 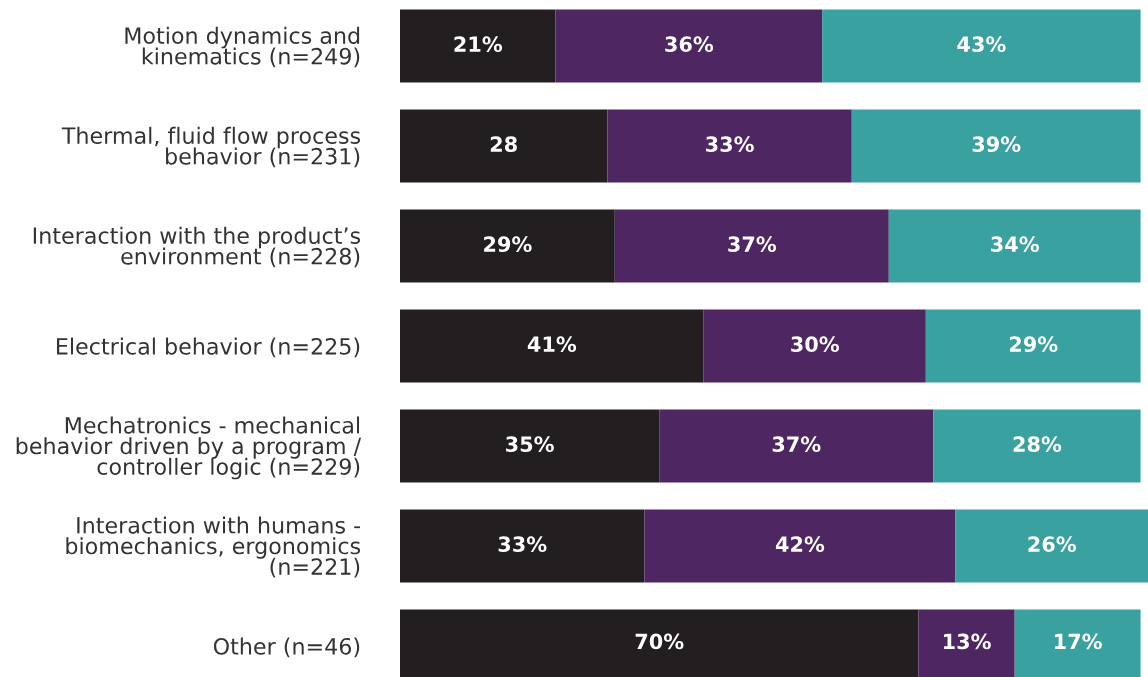 I want to click on data-label: 36%, so click(x=689, y=44).